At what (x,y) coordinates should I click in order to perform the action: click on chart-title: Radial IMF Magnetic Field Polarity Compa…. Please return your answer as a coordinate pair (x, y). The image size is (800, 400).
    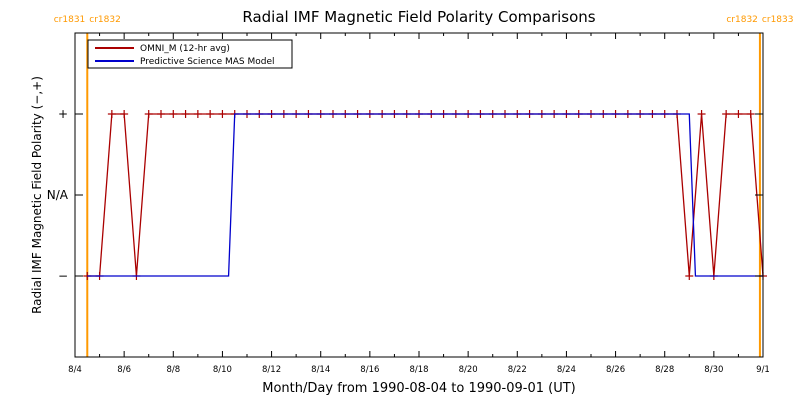
    Looking at the image, I should click on (418, 17).